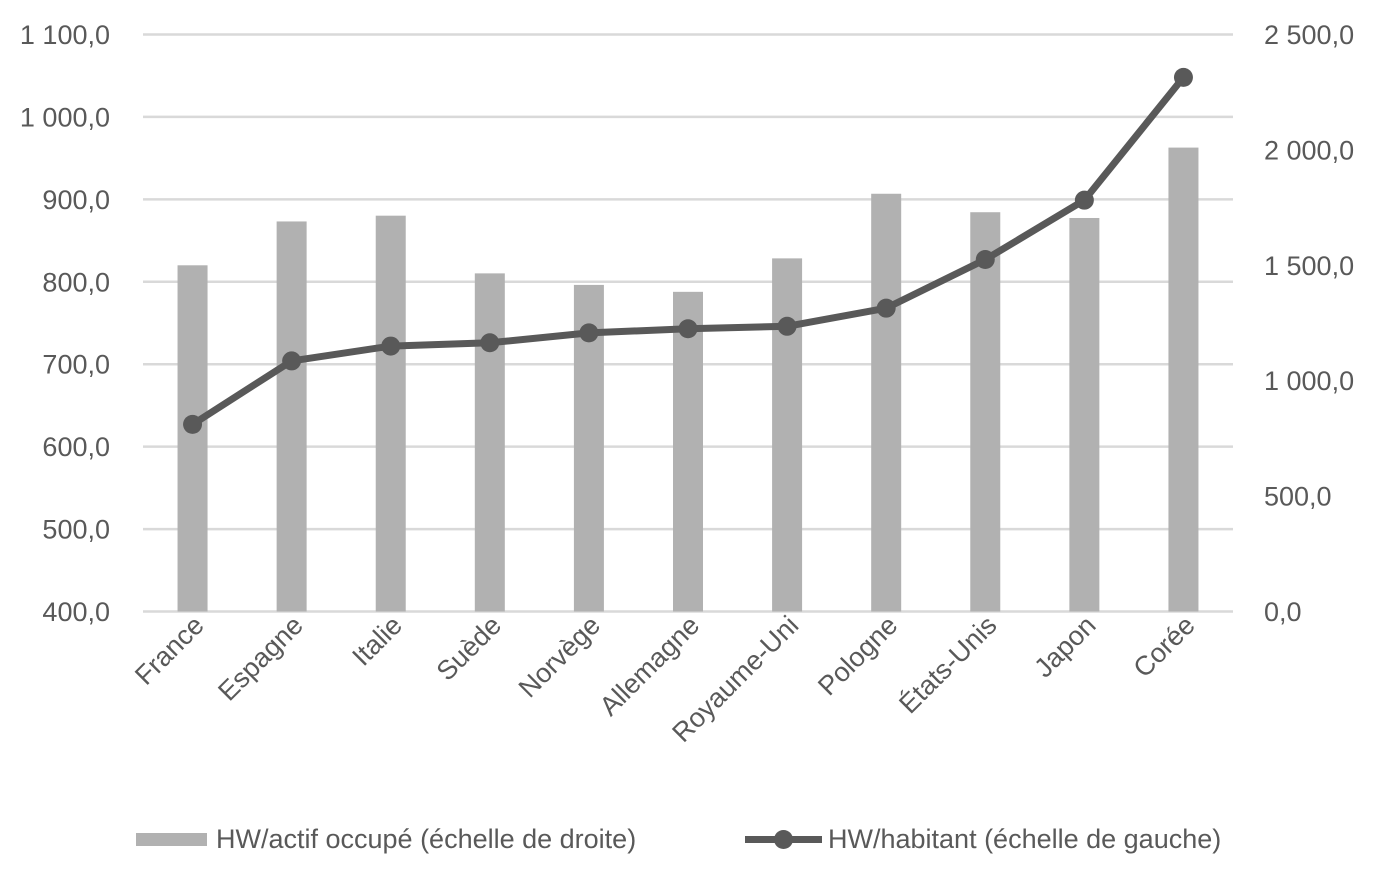  Describe the element at coordinates (377, 641) in the screenshot. I see `category-label-Italie: Italie` at that location.